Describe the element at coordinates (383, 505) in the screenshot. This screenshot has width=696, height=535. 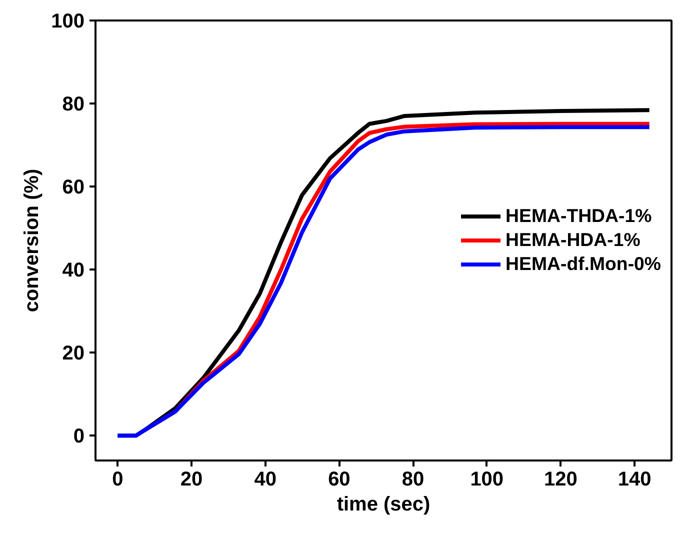
I see `x-axis-title: time (sec)` at that location.